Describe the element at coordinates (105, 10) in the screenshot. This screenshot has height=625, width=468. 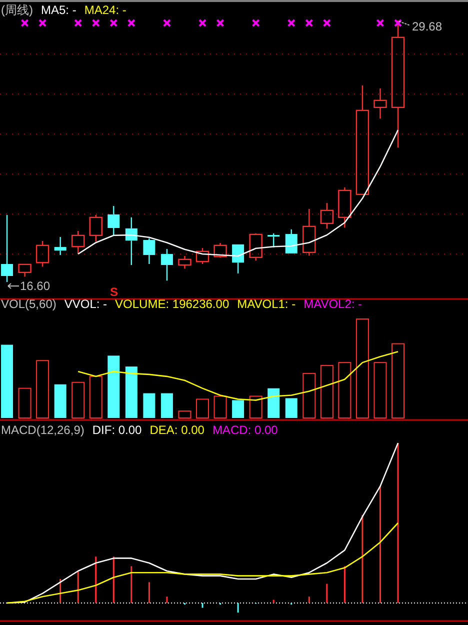
I see `annotation: MA24: -` at that location.